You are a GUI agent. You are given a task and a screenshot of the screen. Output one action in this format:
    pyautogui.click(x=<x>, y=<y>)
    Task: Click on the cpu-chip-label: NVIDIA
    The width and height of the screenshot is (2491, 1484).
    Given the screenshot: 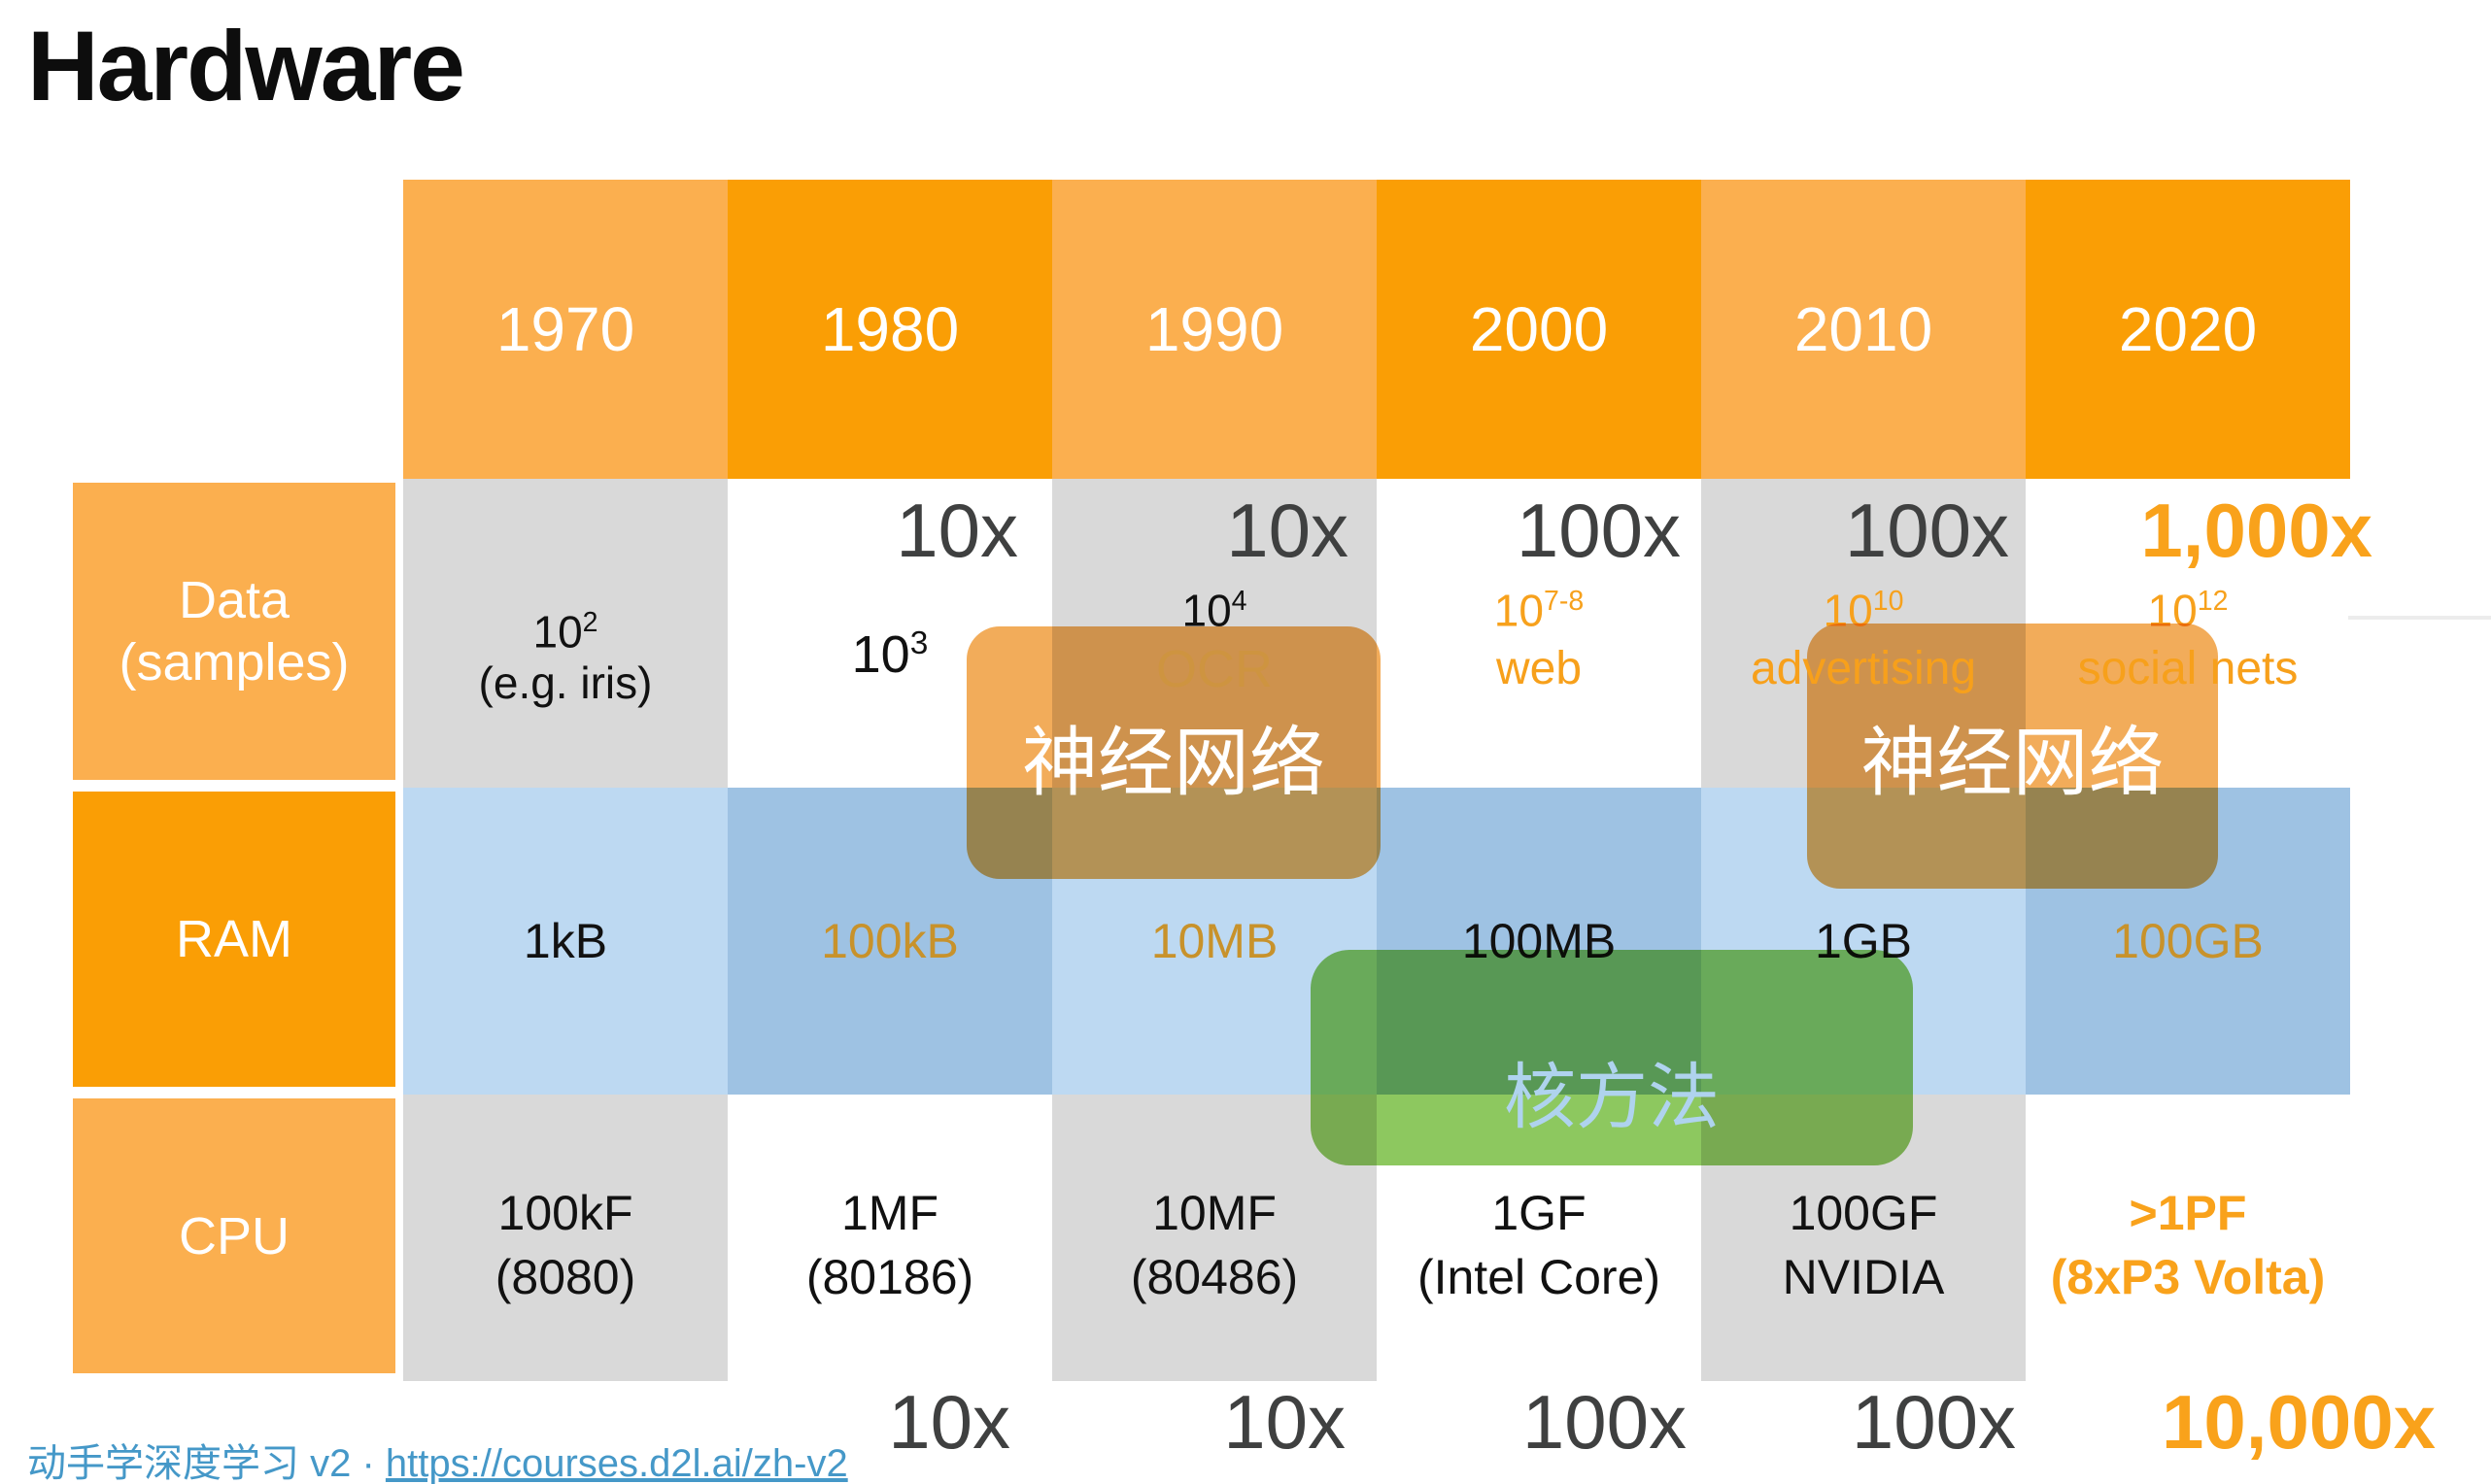 What is the action you would take?
    pyautogui.click(x=1863, y=1276)
    